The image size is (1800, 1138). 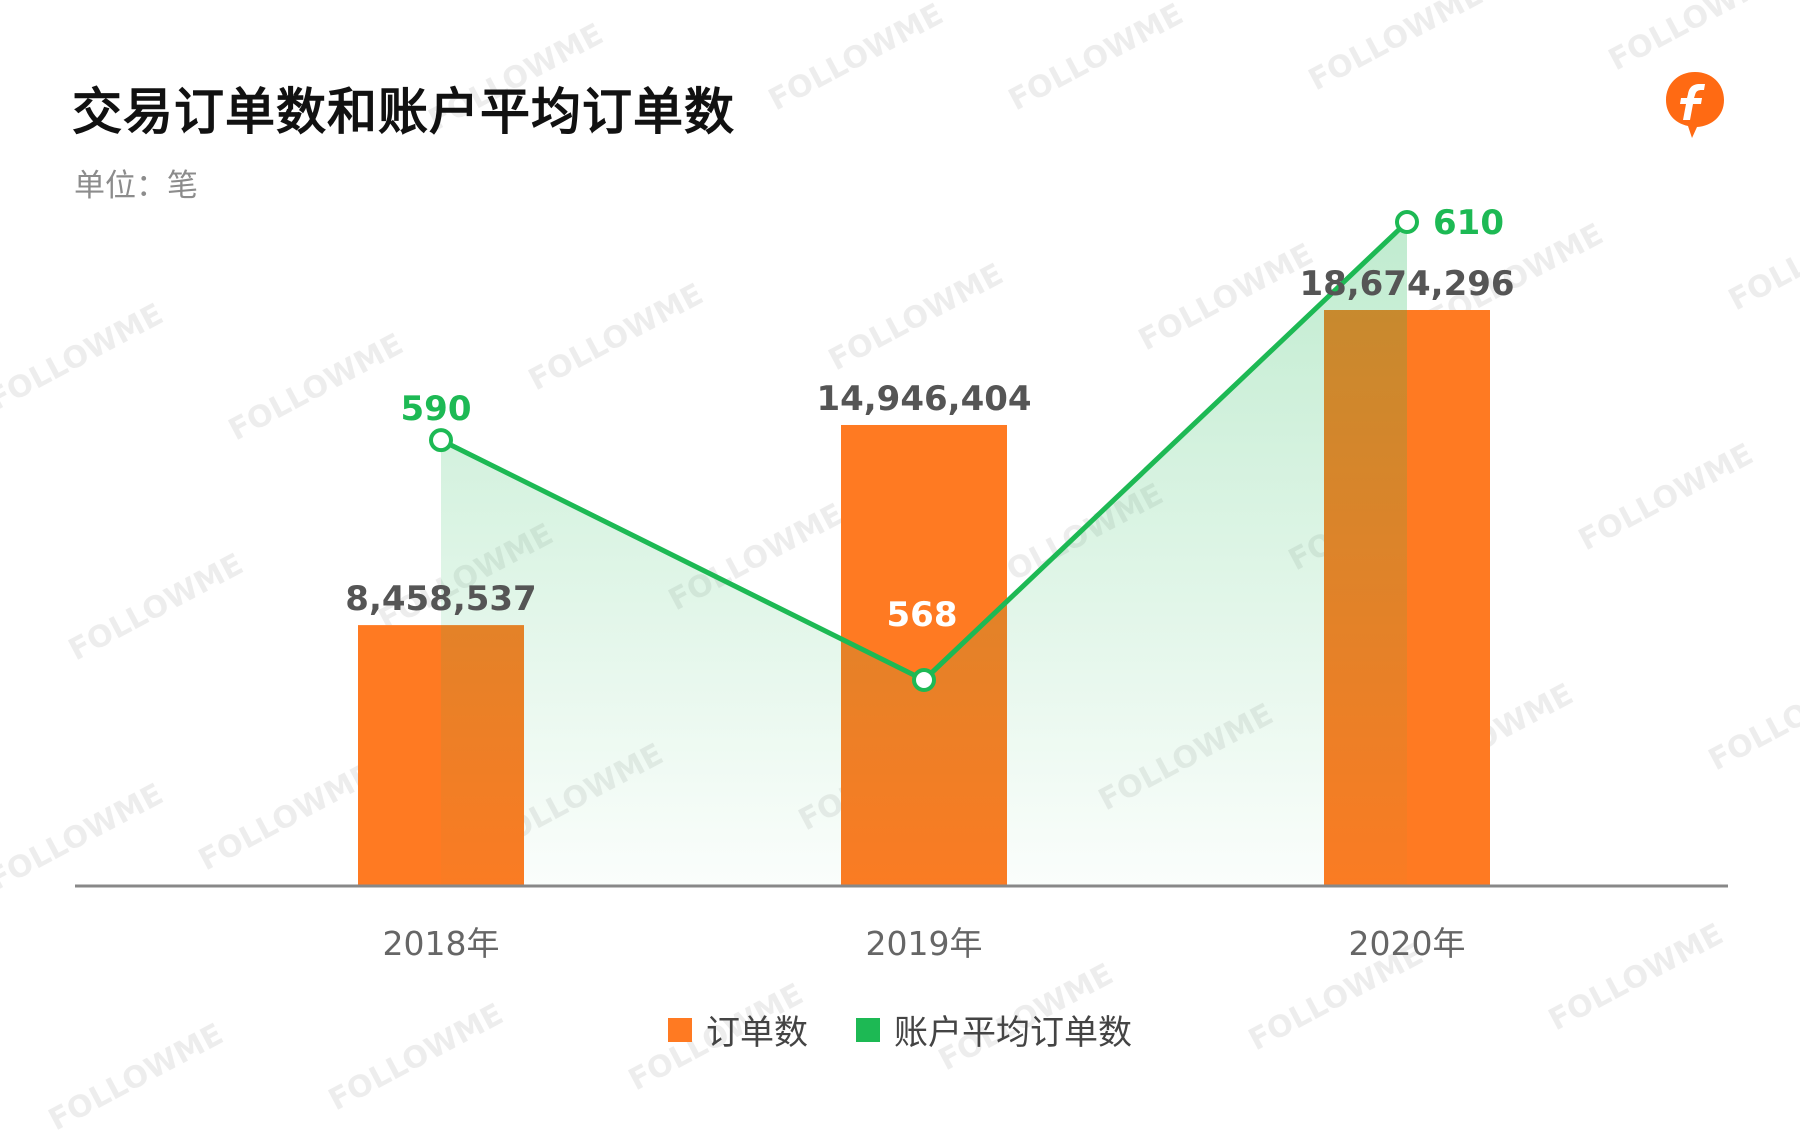 What do you see at coordinates (680, 1029) in the screenshot?
I see `legend-swatch-orders` at bounding box center [680, 1029].